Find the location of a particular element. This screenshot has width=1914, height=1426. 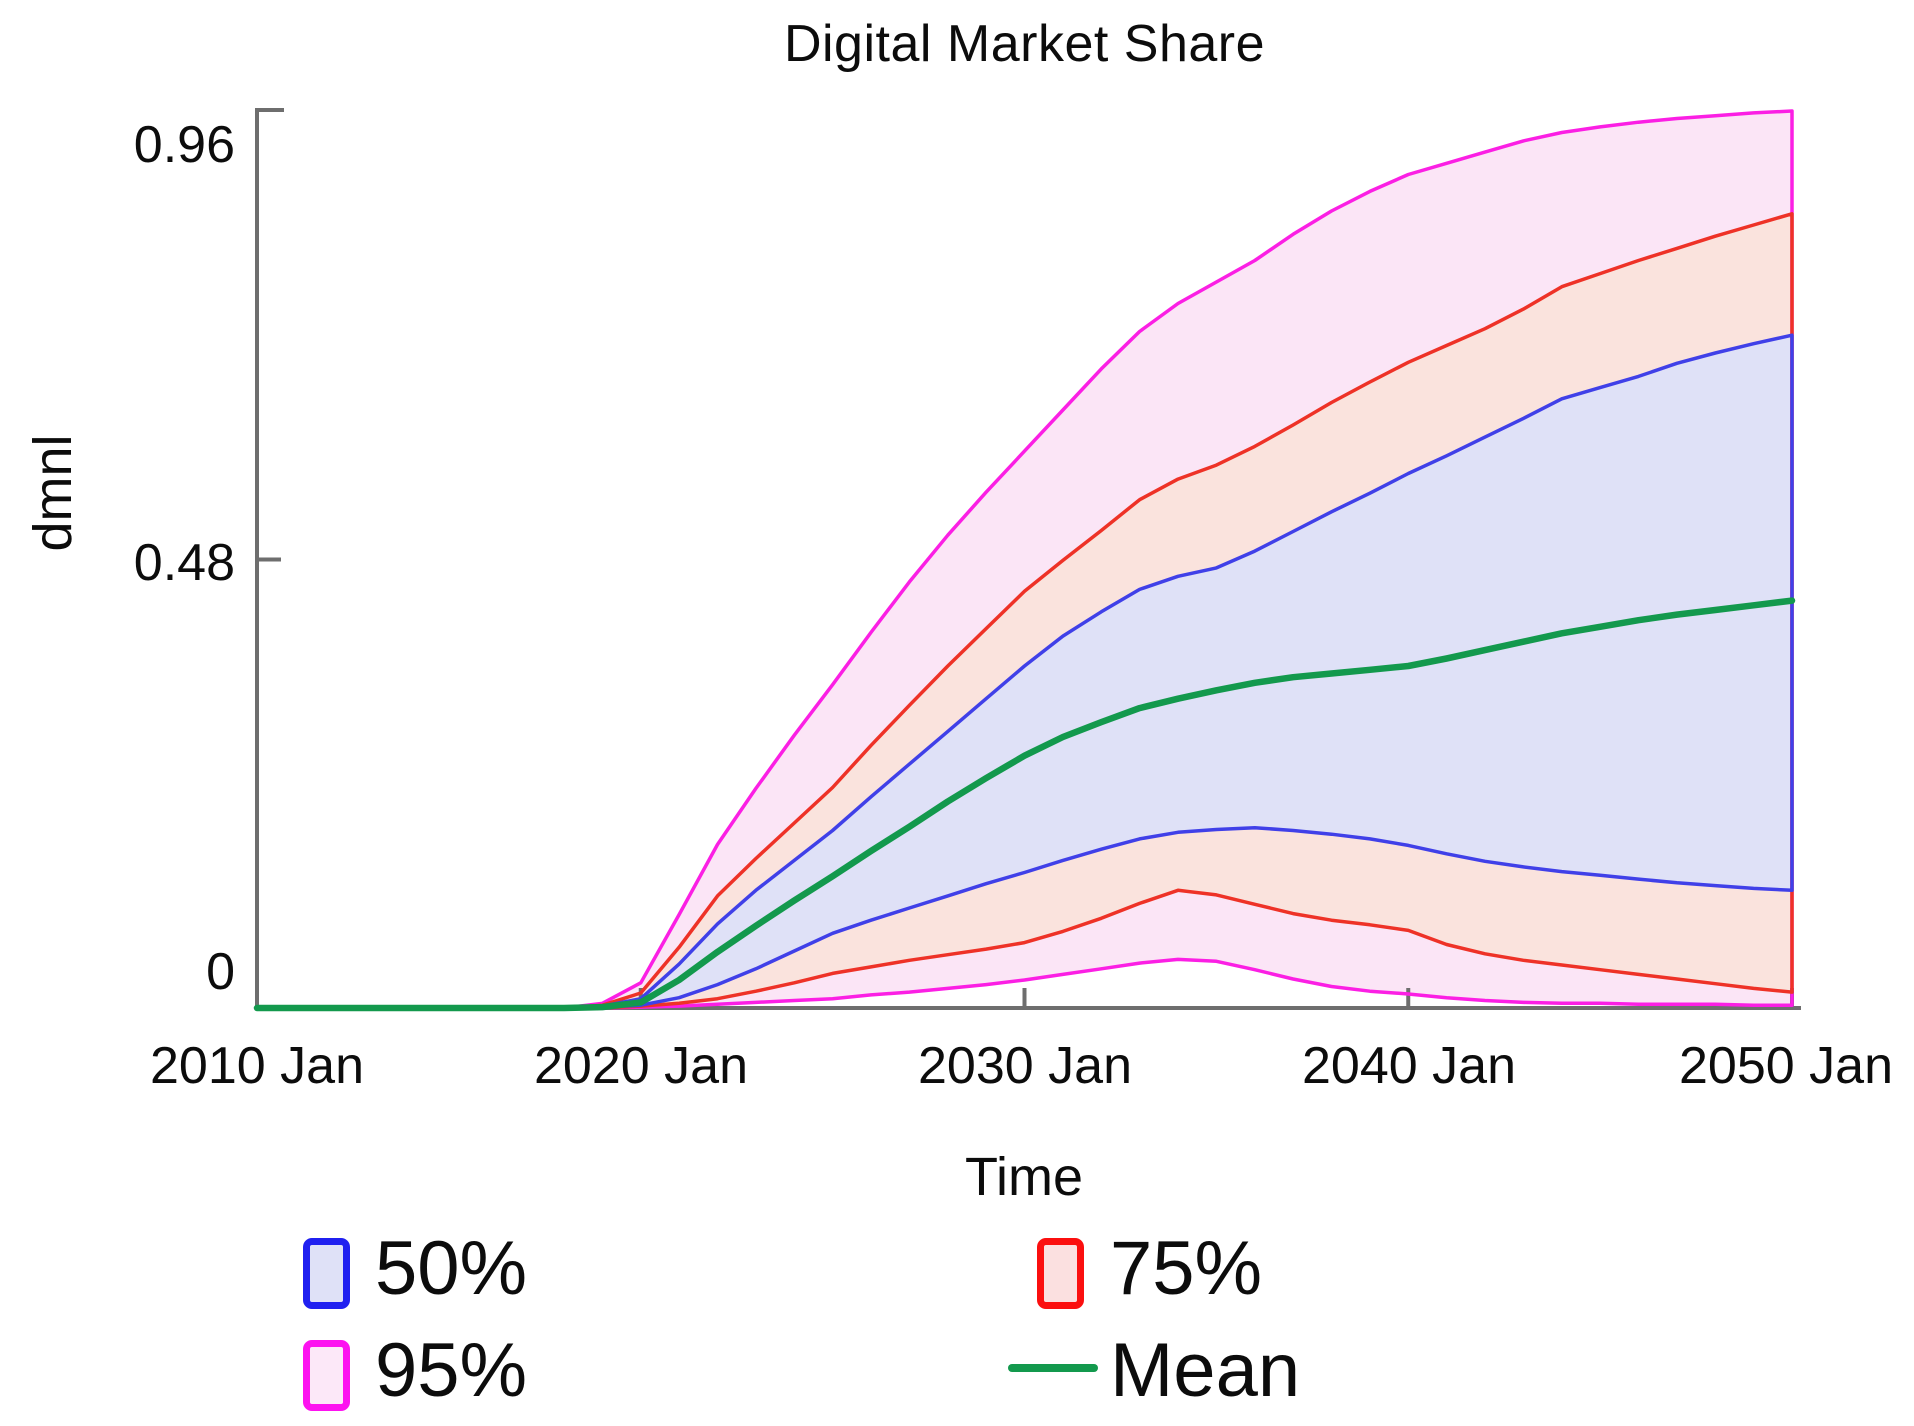

legend-label-50: 50% is located at coordinates (451, 1268).